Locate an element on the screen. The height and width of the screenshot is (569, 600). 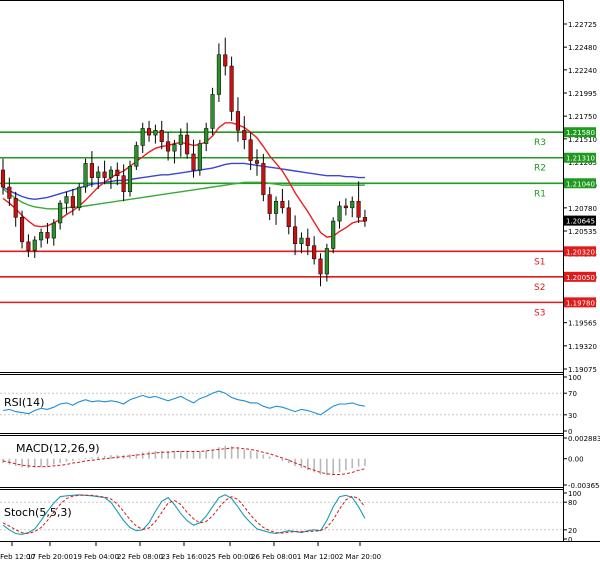
indicator-tick-label: 70 is located at coordinates (572, 394).